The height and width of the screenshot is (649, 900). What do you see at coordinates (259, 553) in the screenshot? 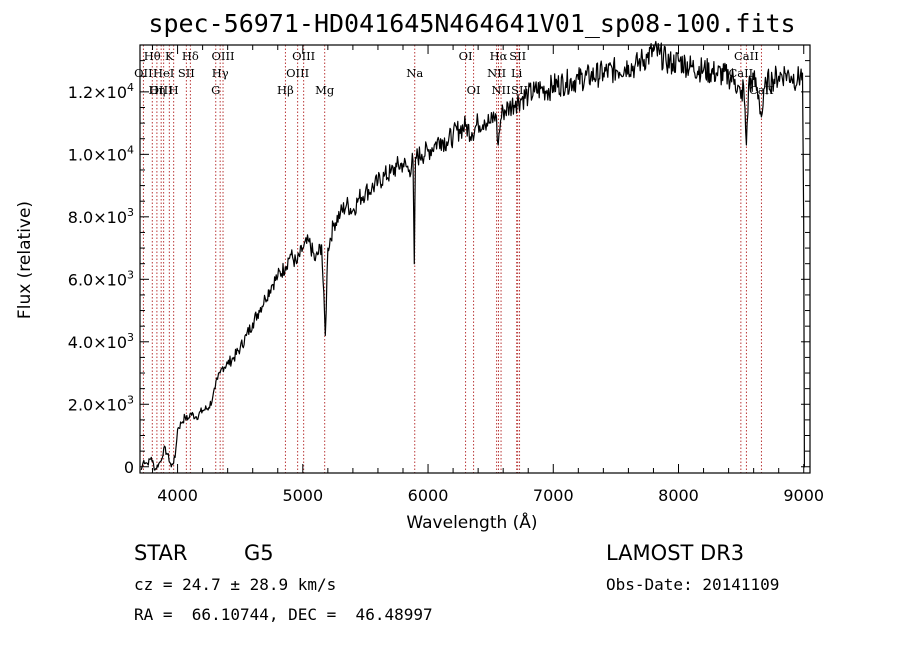
I see `object-subclass: G5` at bounding box center [259, 553].